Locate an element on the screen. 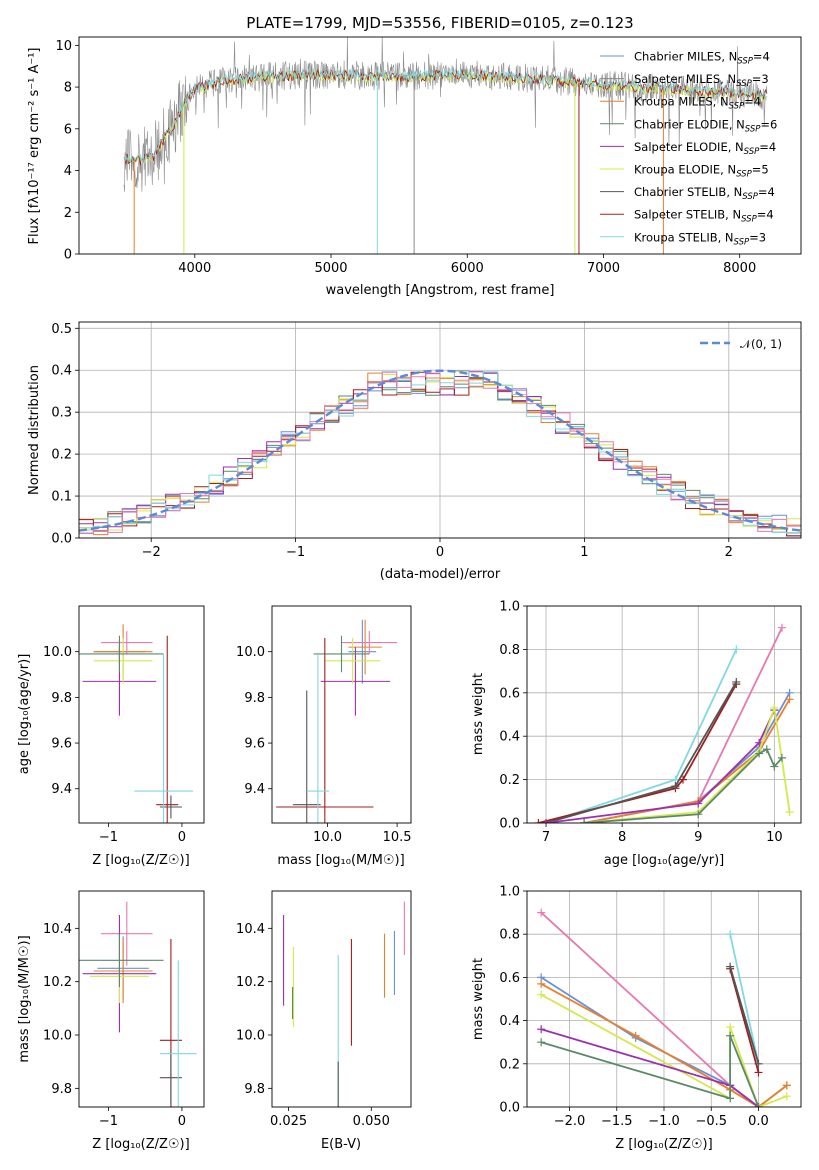  x-tick-label: 9 is located at coordinates (698, 837).